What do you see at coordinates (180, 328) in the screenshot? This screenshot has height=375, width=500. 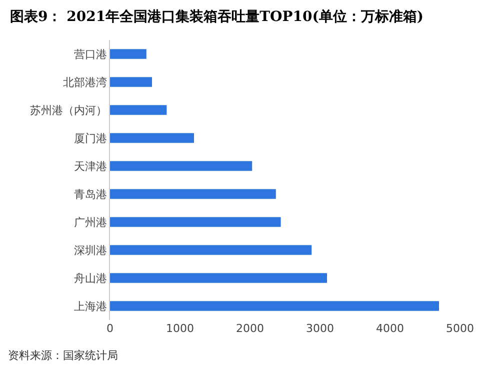 I see `x-tick-label: 1000` at bounding box center [180, 328].